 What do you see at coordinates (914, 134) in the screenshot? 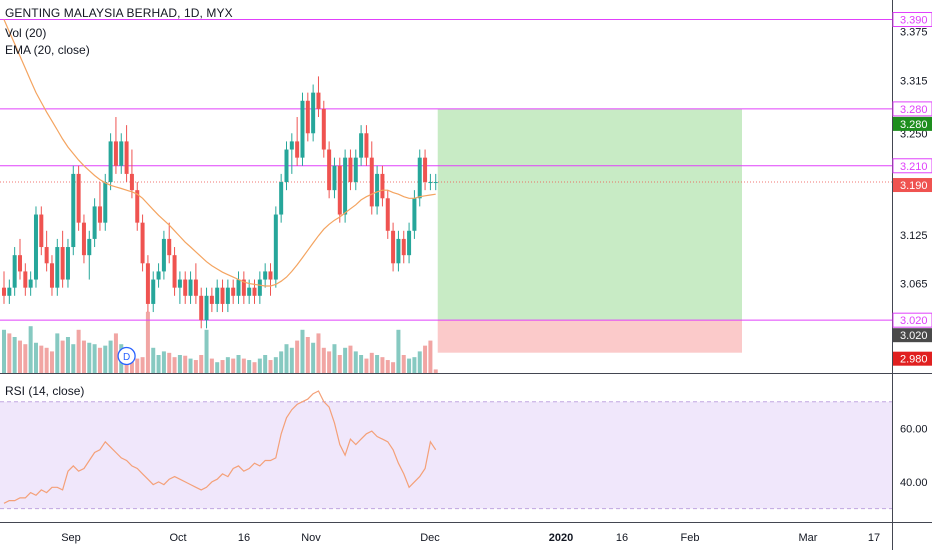
I see `price-tick-label: 3.250` at bounding box center [914, 134].